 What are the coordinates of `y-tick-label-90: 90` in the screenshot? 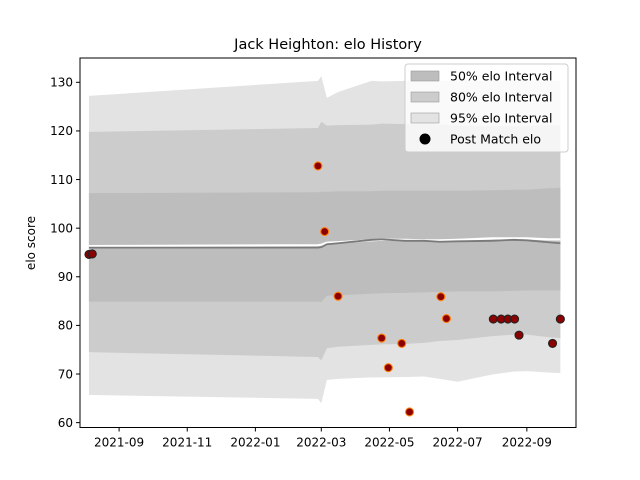 It's located at (65, 277).